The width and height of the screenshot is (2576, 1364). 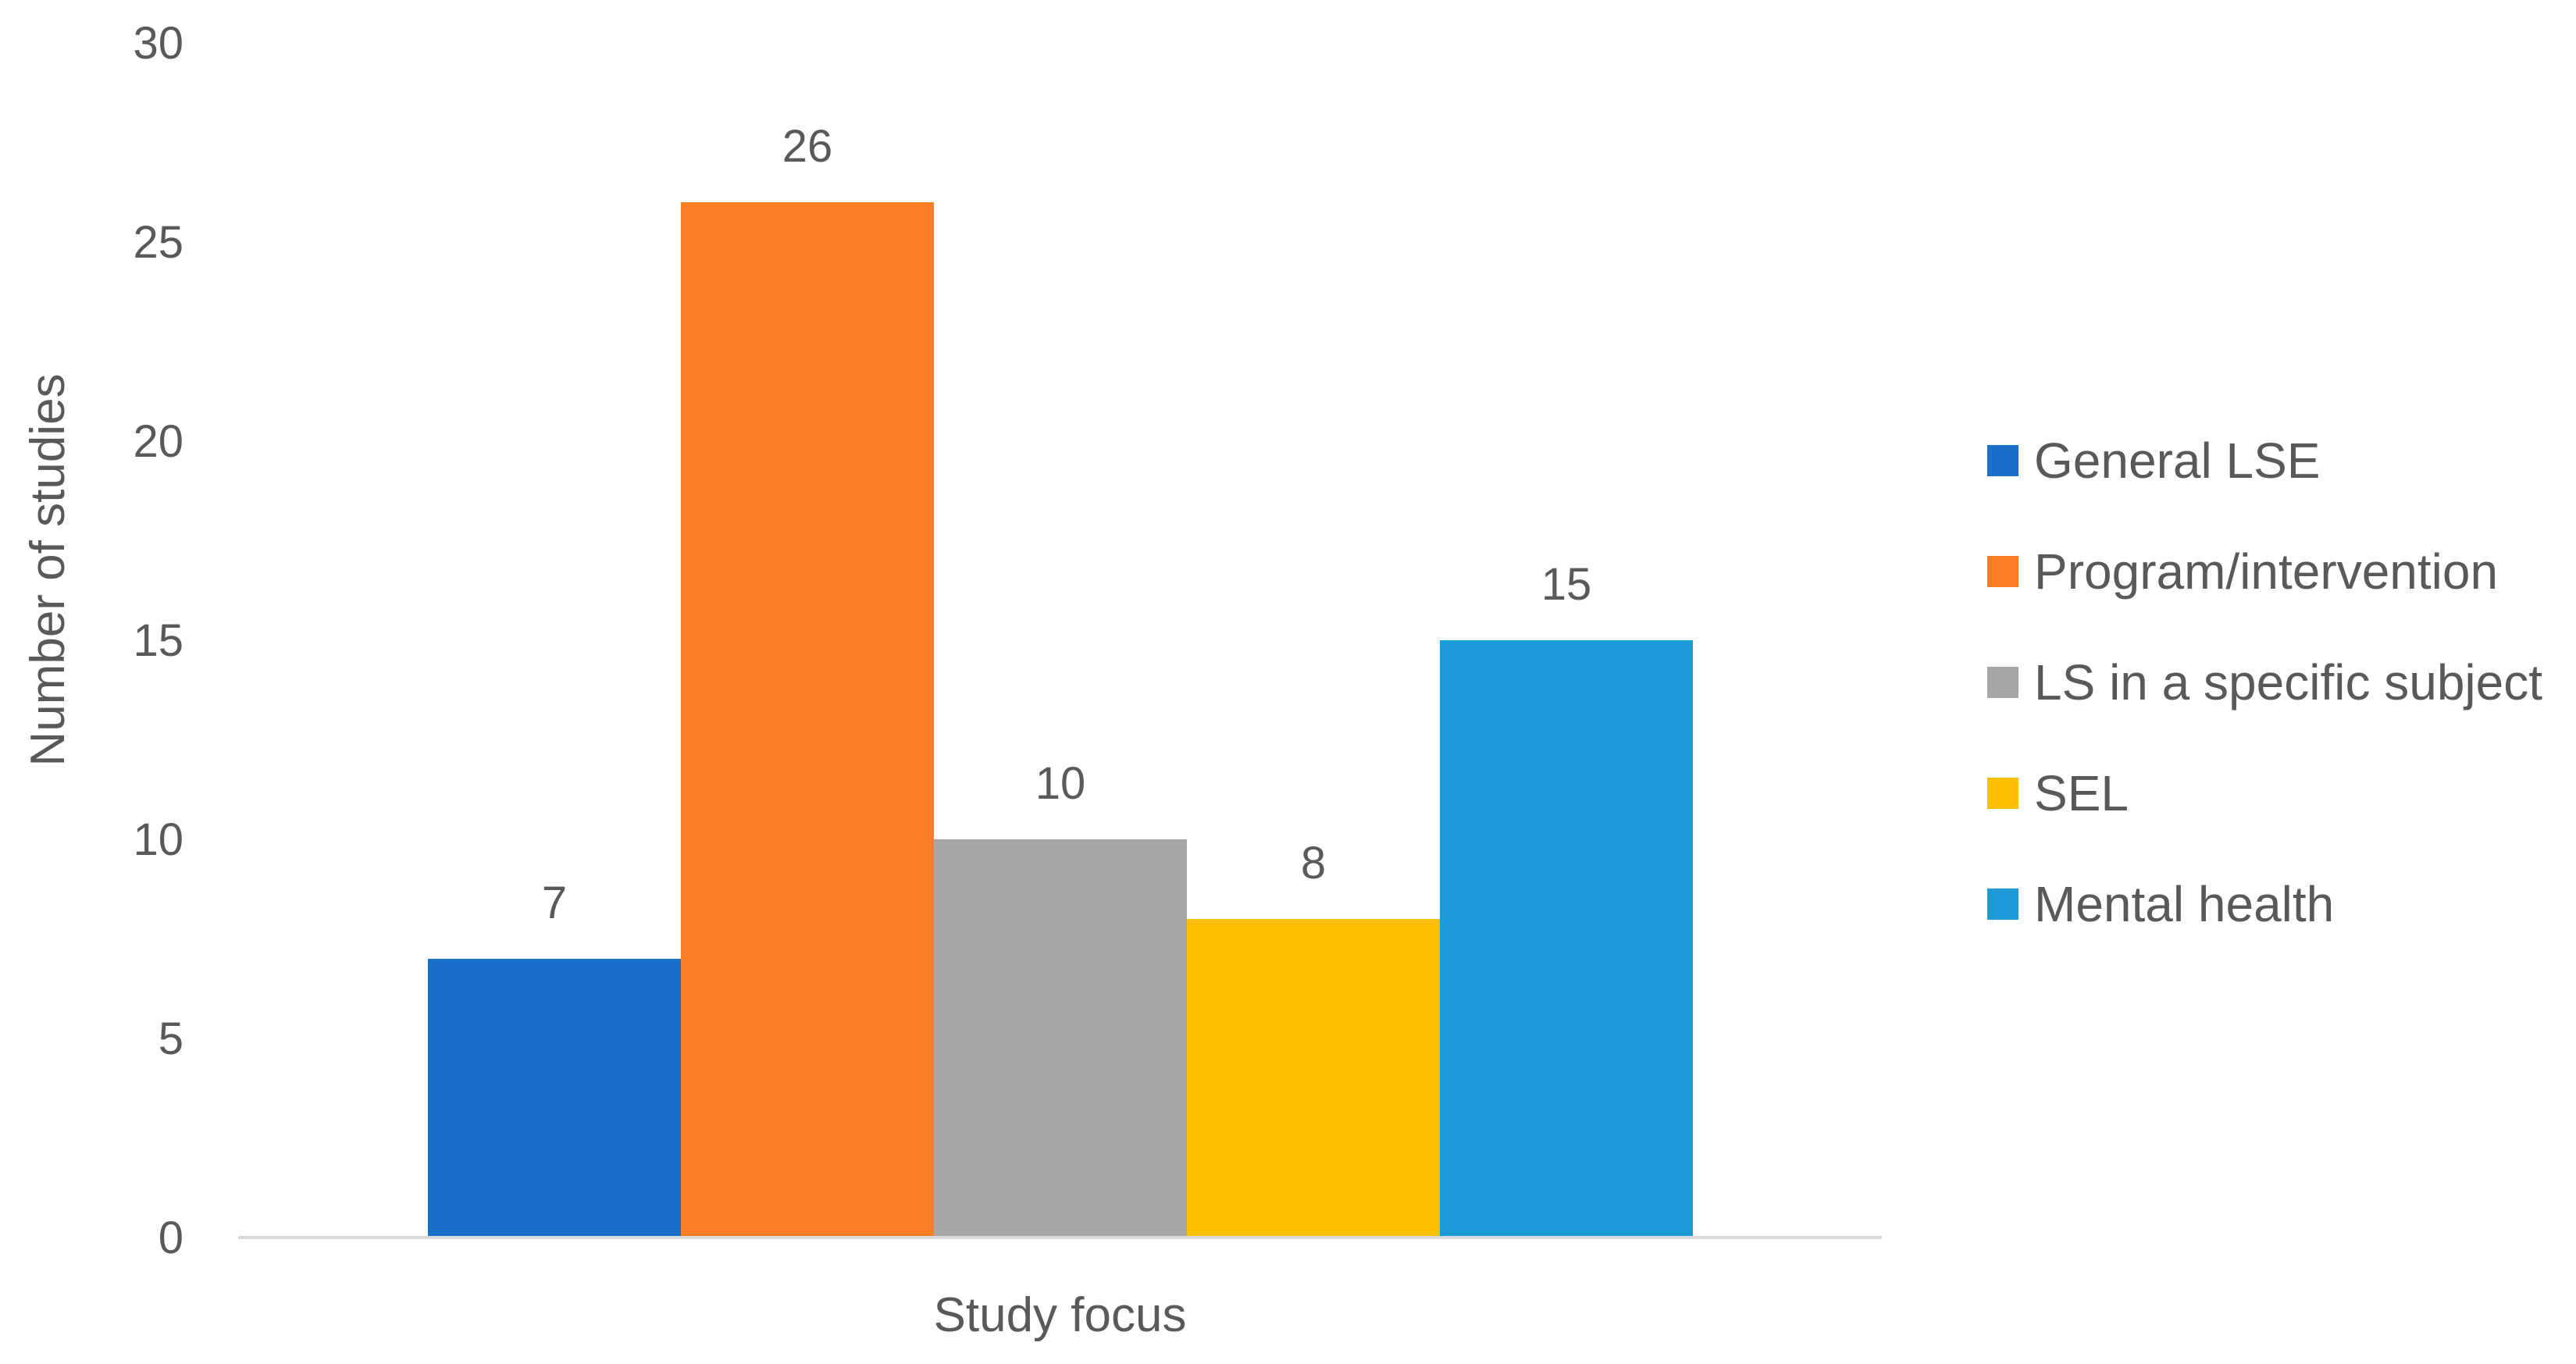 I want to click on y-tick-label: 0, so click(x=171, y=1238).